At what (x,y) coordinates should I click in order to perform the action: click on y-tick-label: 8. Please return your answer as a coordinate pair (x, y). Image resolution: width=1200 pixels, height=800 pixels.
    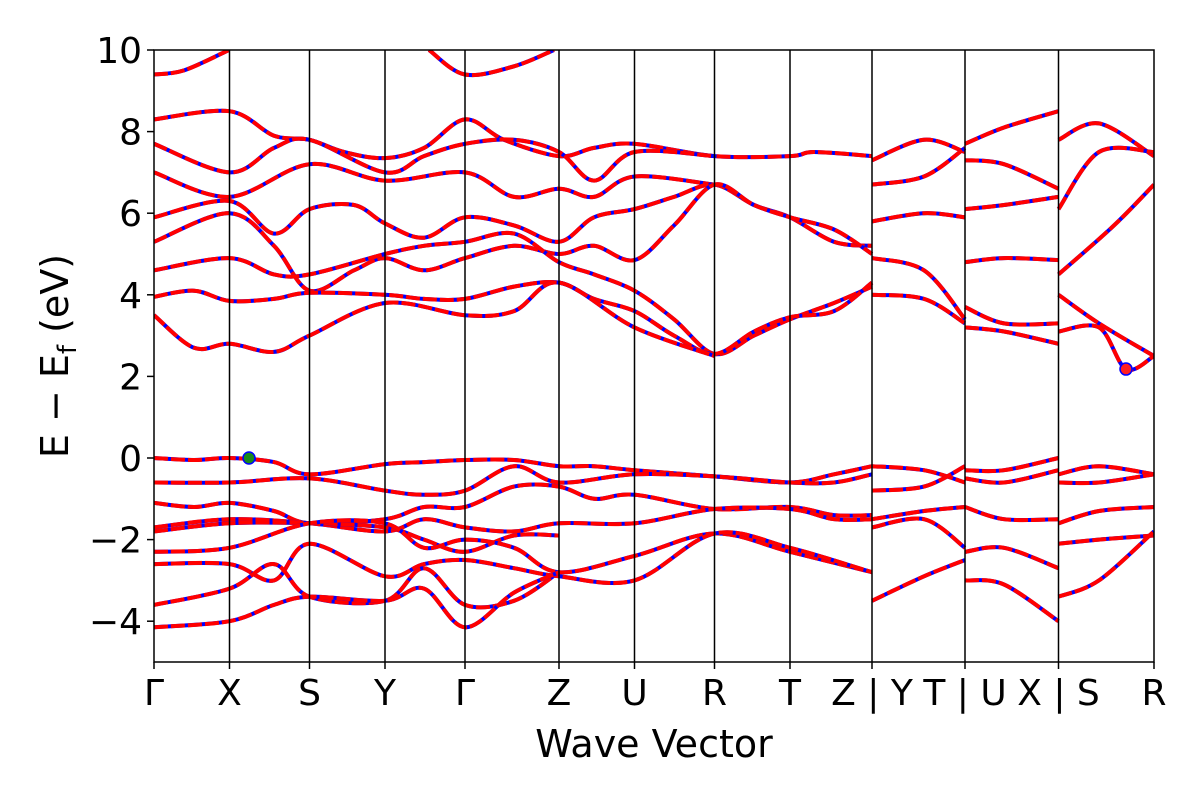
    Looking at the image, I should click on (130, 133).